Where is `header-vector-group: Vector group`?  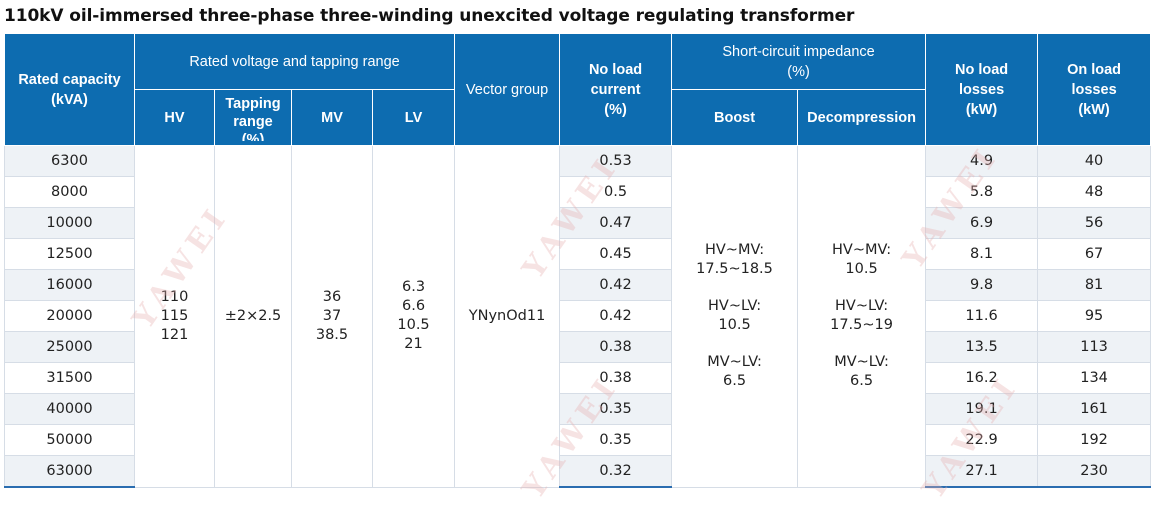
header-vector-group: Vector group is located at coordinates (507, 89).